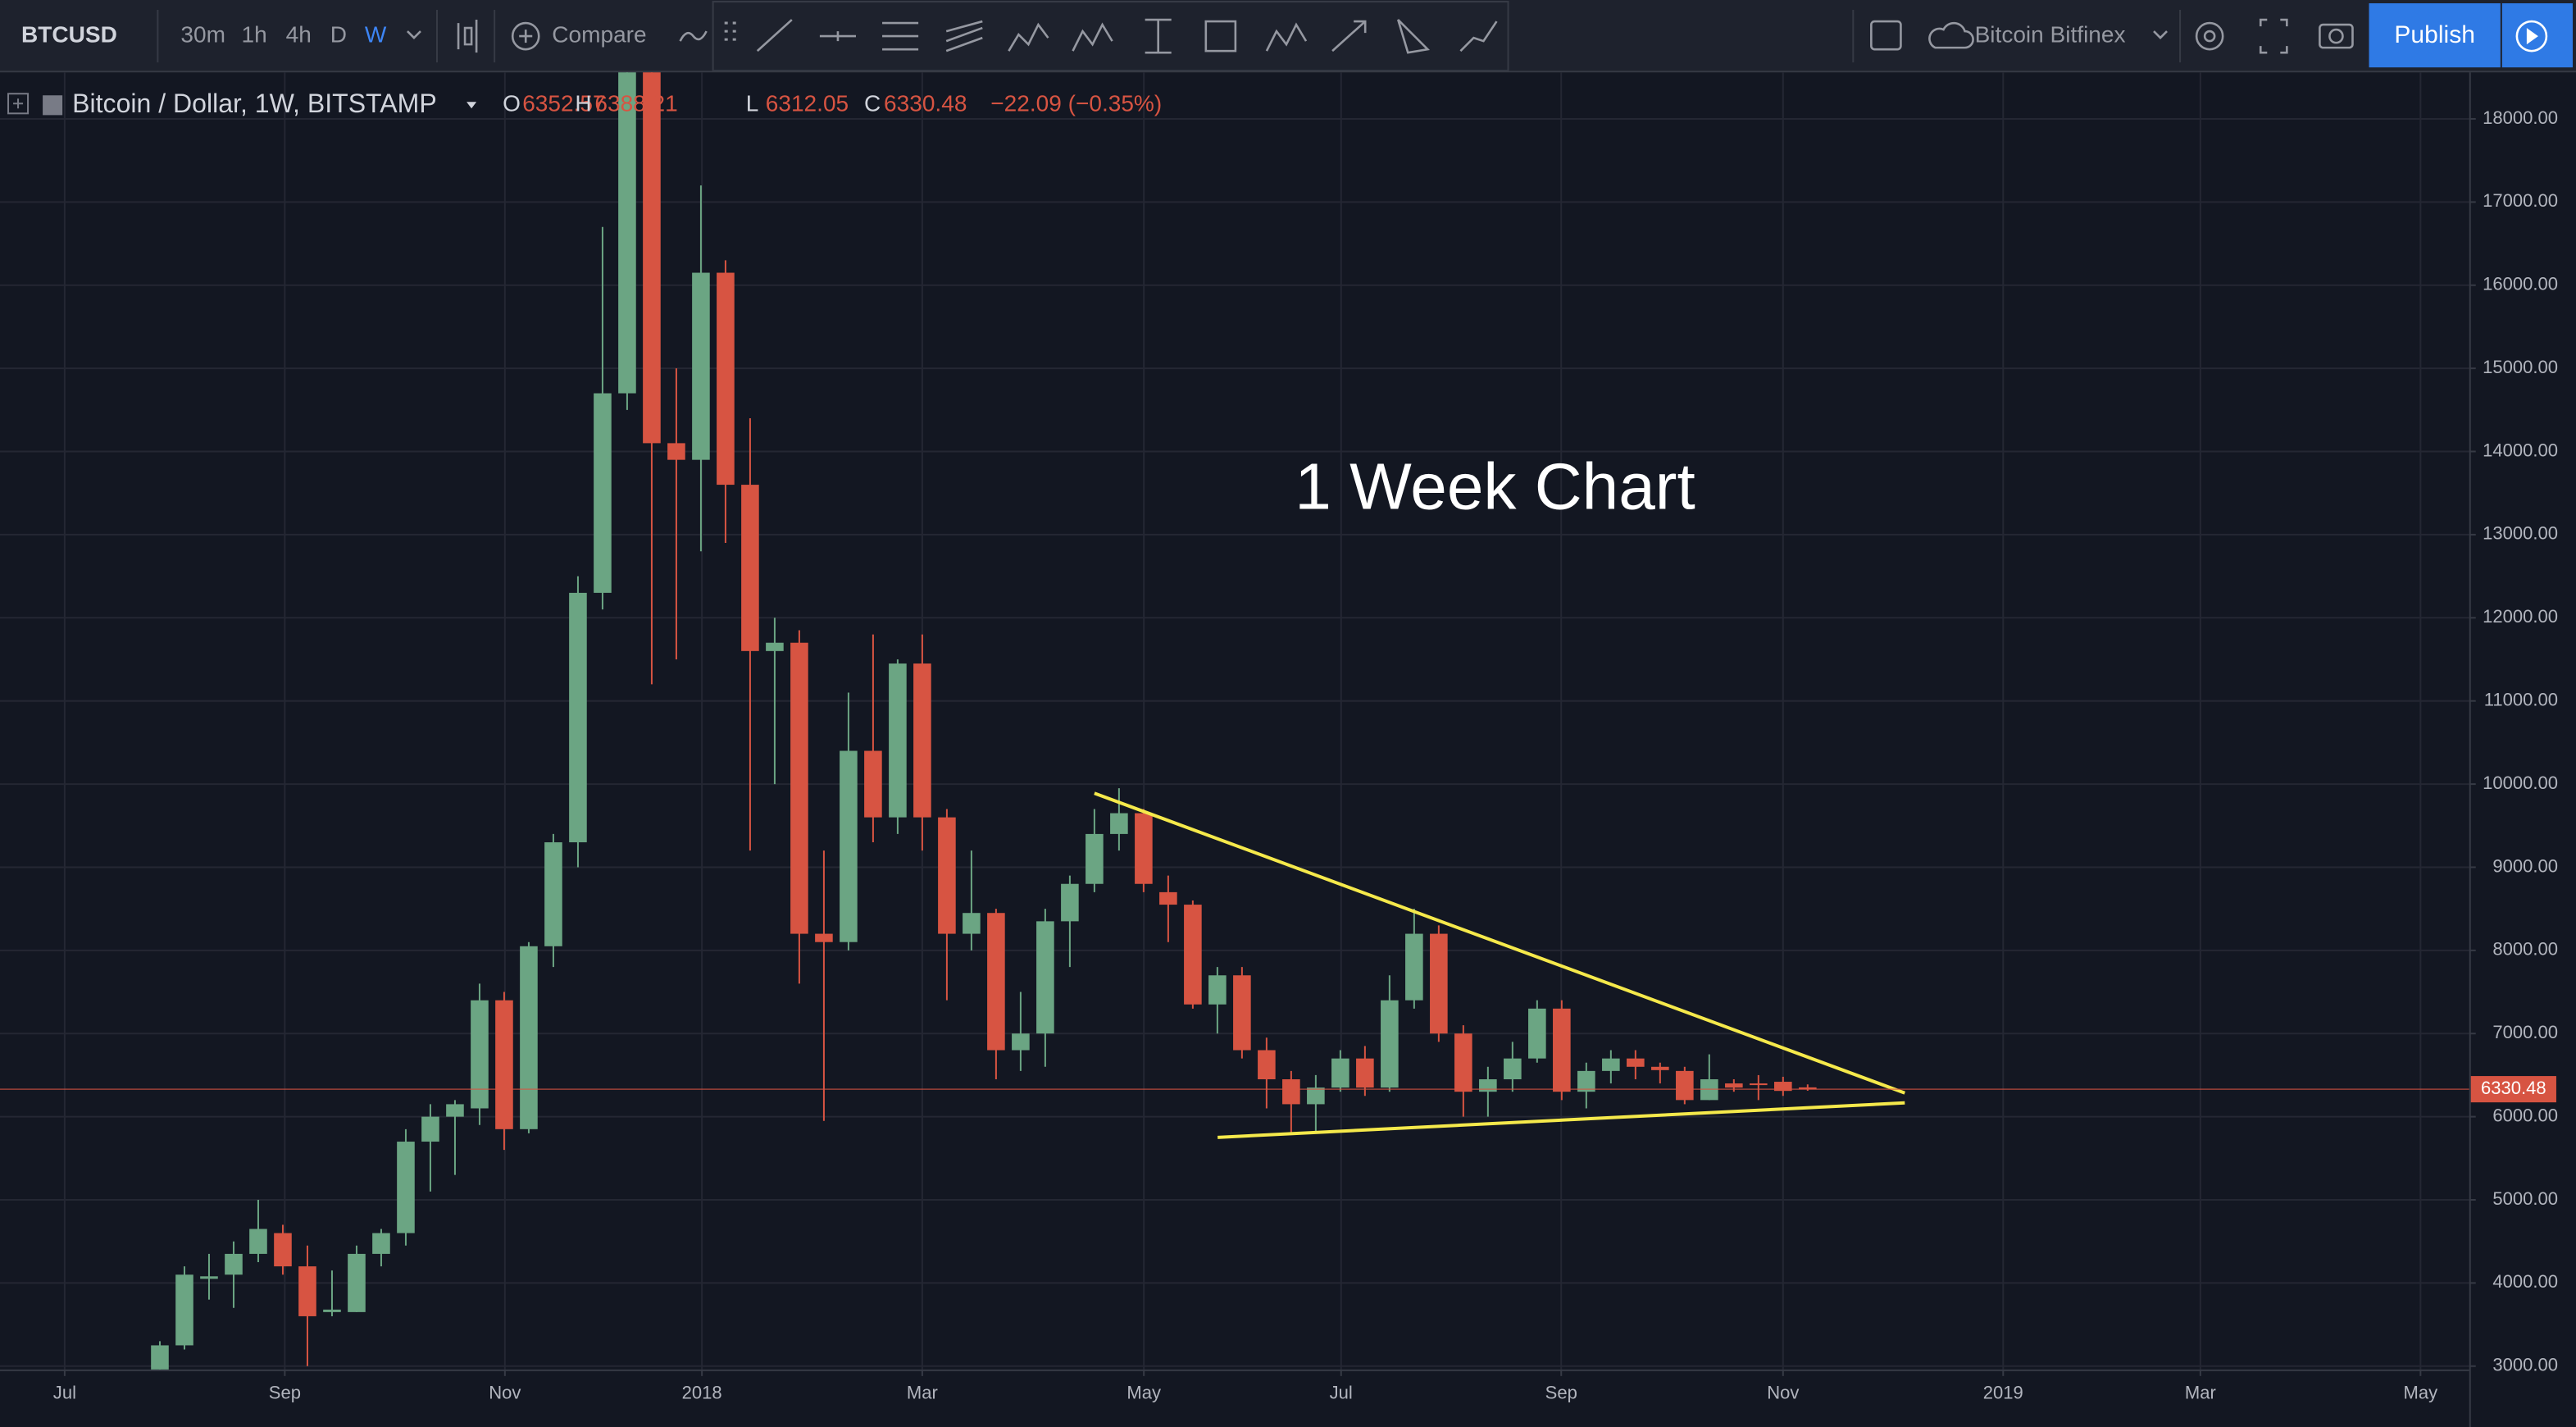  What do you see at coordinates (2273, 36) in the screenshot?
I see `expand-icon` at bounding box center [2273, 36].